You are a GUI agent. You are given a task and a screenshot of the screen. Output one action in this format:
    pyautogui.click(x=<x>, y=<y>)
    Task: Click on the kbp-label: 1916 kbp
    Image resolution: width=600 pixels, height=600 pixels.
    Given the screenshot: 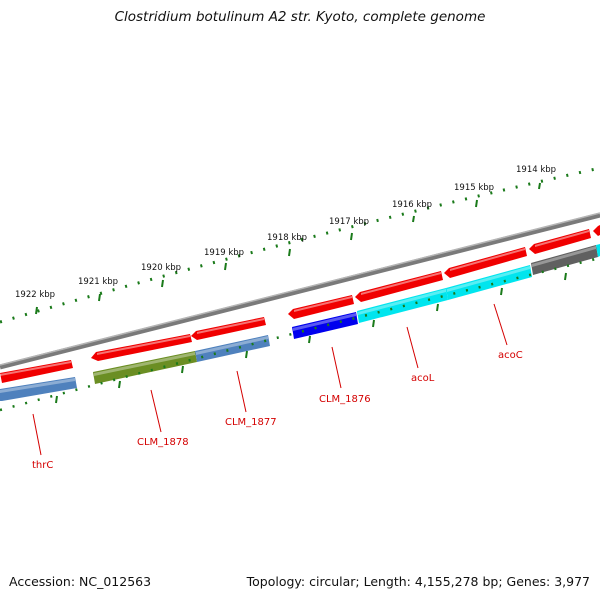 What is the action you would take?
    pyautogui.click(x=412, y=205)
    